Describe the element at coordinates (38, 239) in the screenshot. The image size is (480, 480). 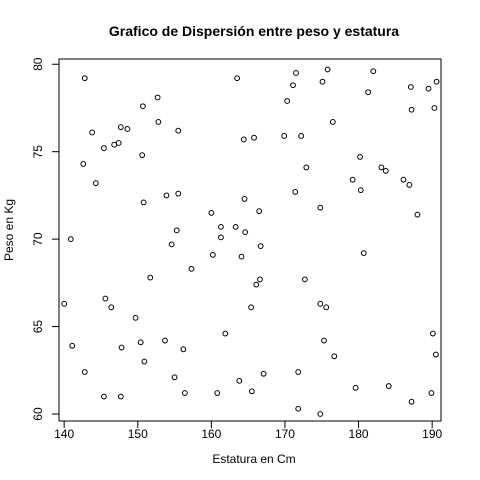
I see `y-tick-label: 70` at that location.